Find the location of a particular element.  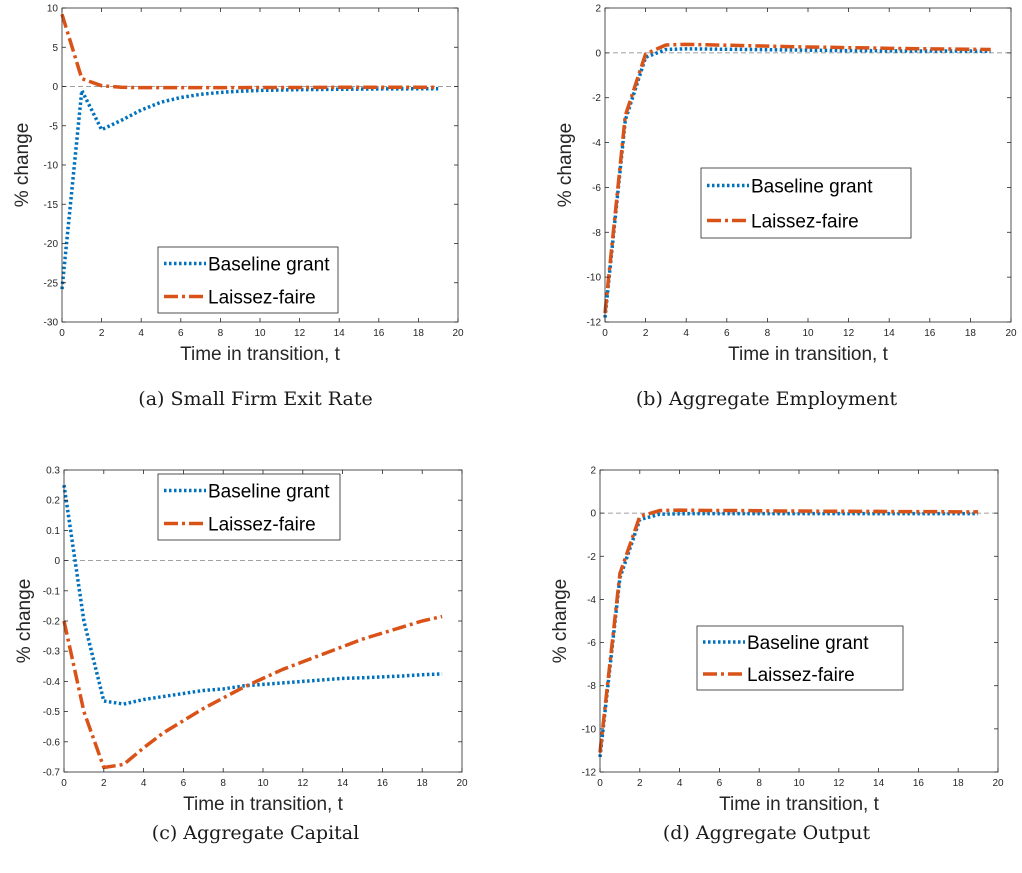

y-tick-label: -0.2 is located at coordinates (52, 622).